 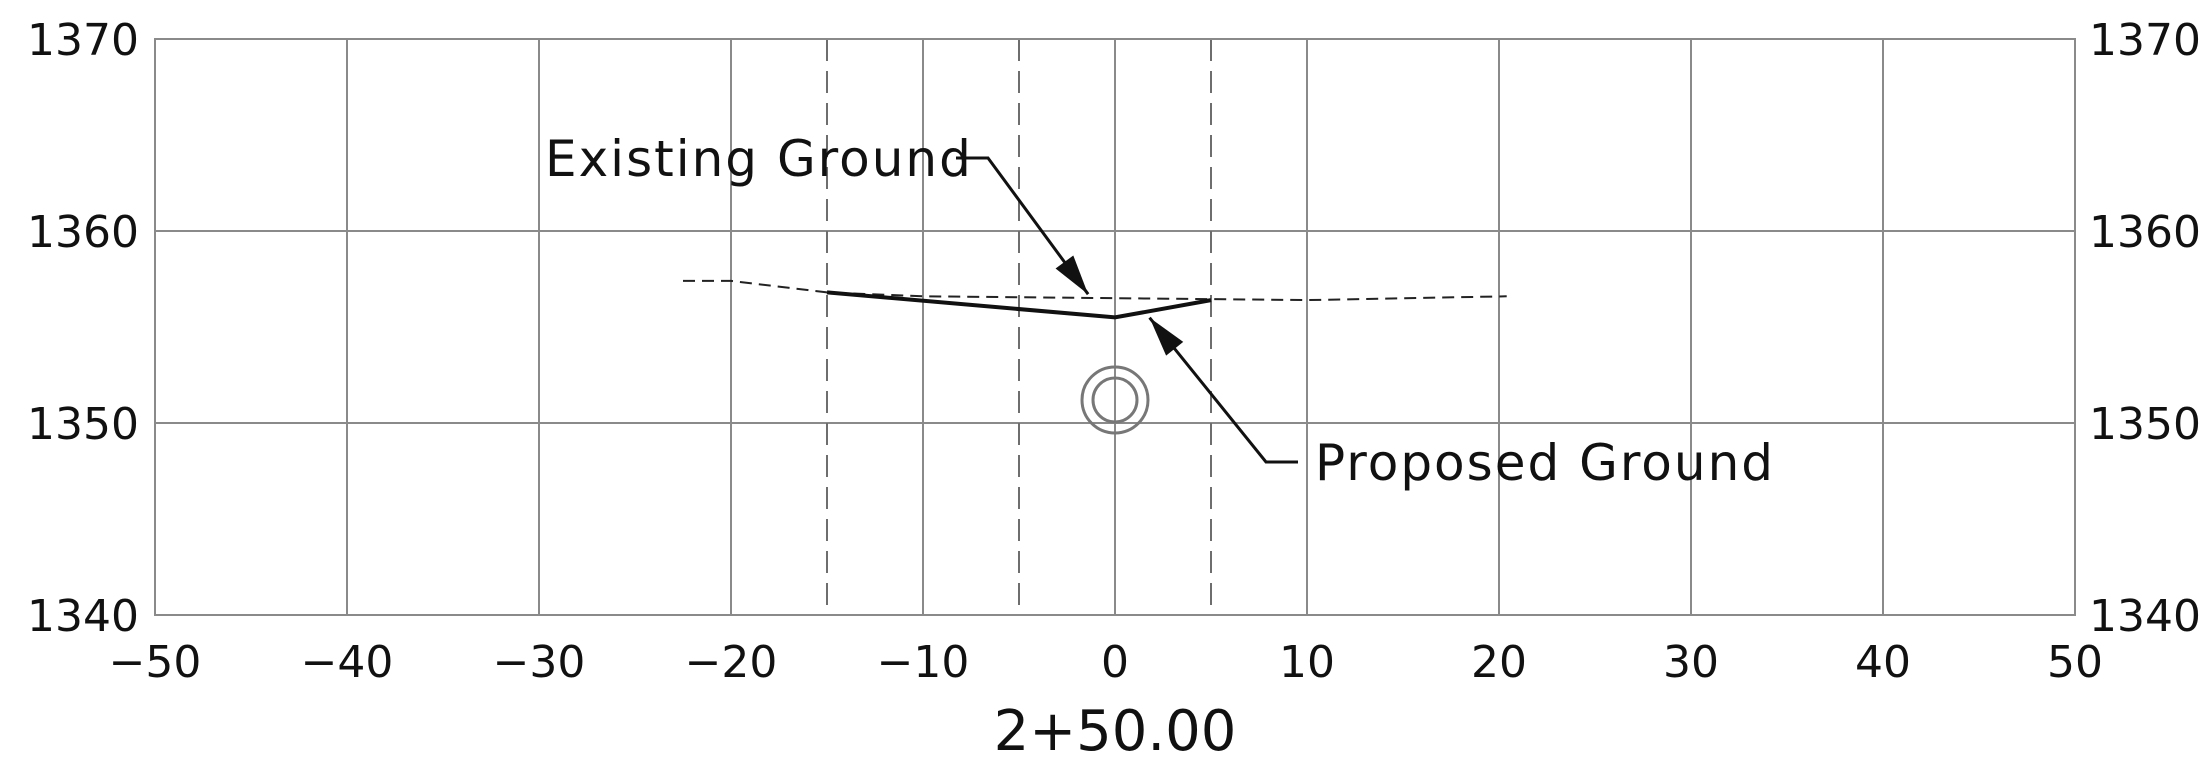 I want to click on x-tick-label: 0, so click(x=1115, y=662).